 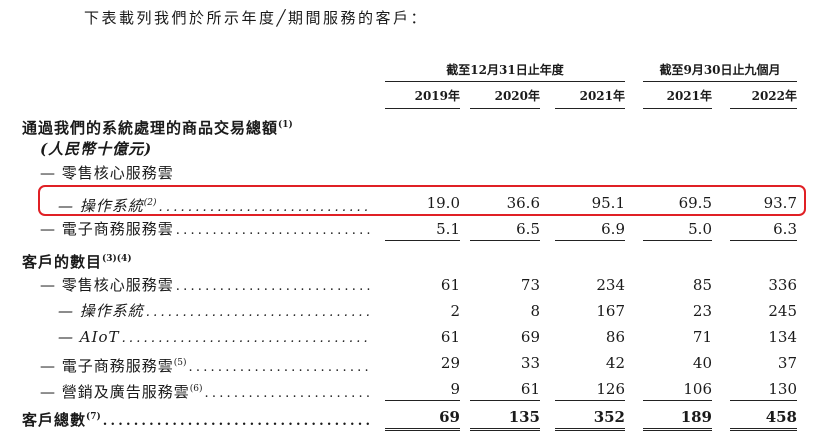 What do you see at coordinates (763, 418) in the screenshot?
I see `table-cell: 458` at bounding box center [763, 418].